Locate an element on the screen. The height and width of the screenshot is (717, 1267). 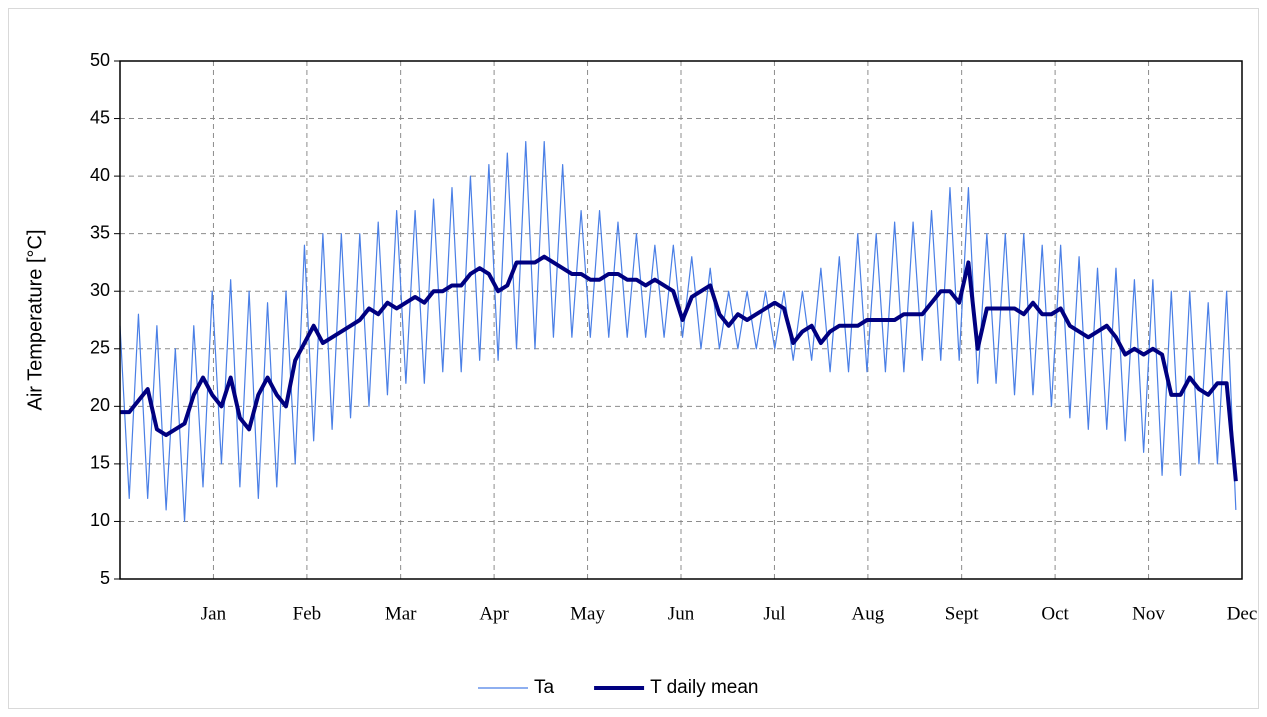
y-tick-label: 15 is located at coordinates (100, 463).